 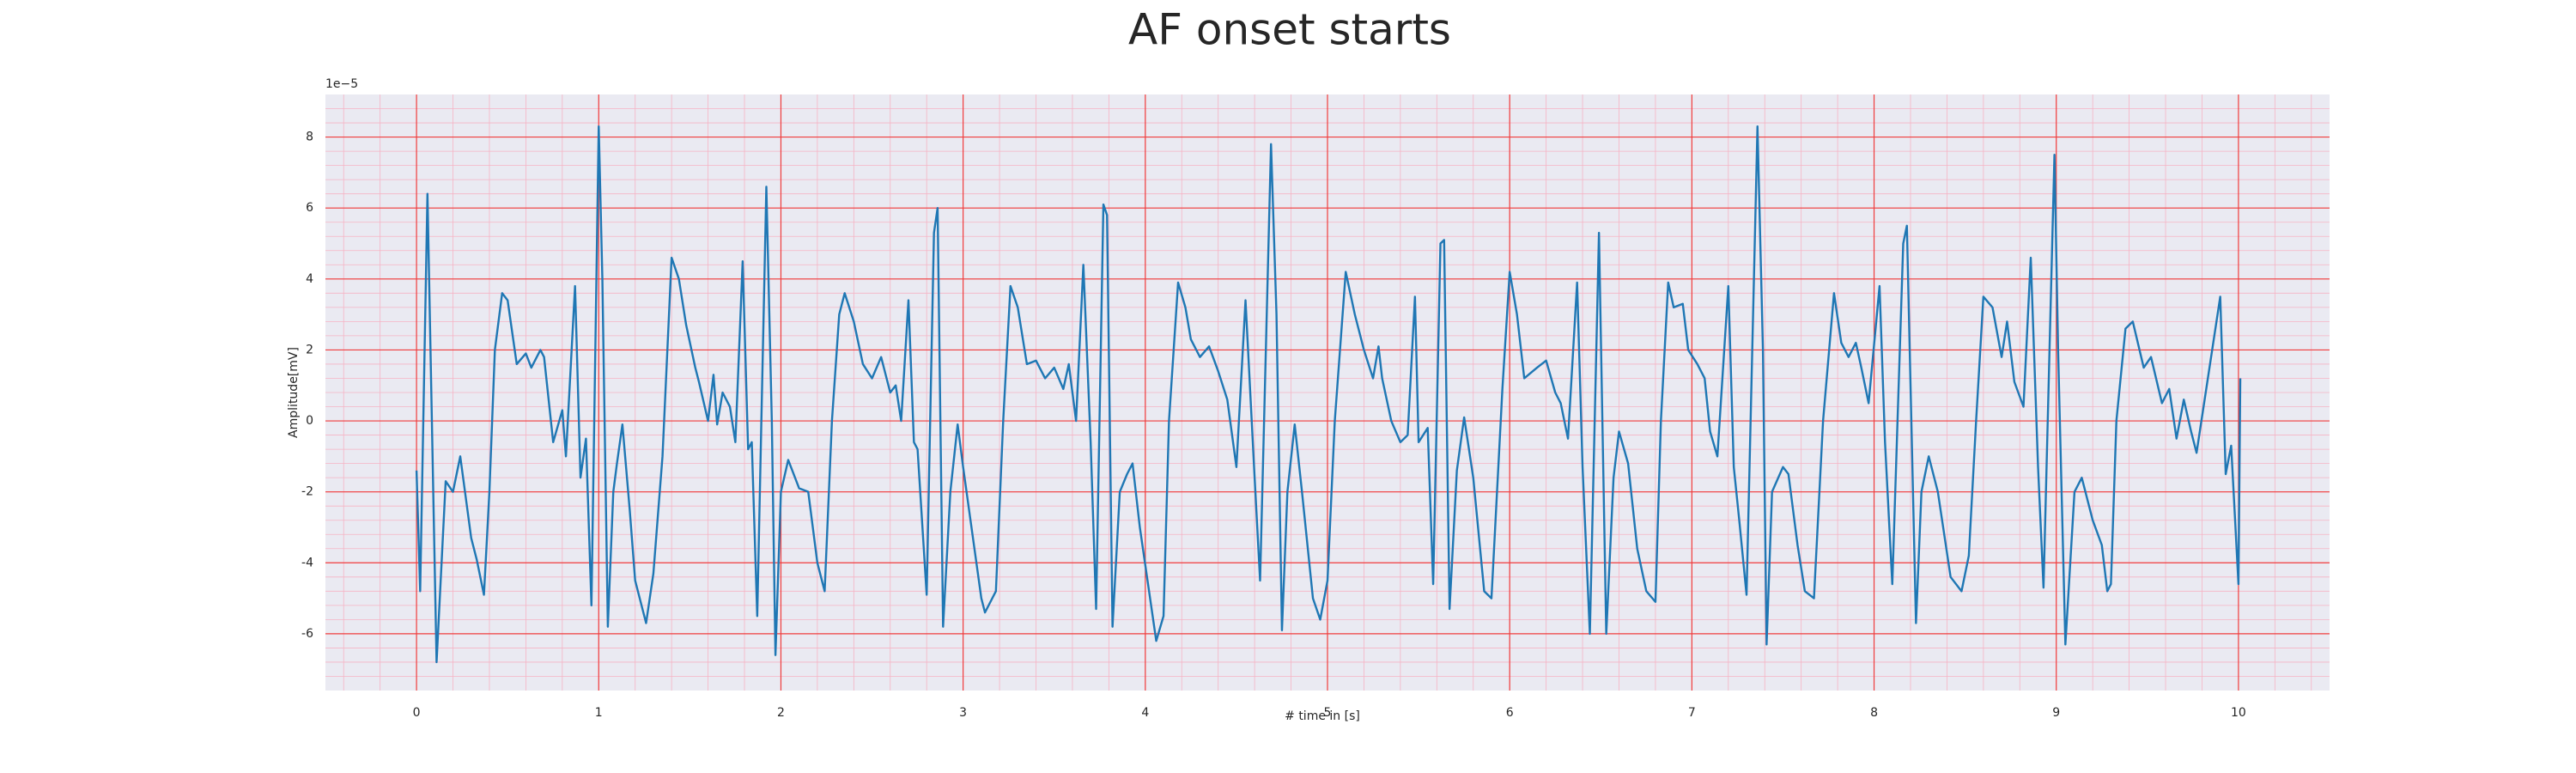 I want to click on x-tick-label: 6, so click(x=1510, y=713).